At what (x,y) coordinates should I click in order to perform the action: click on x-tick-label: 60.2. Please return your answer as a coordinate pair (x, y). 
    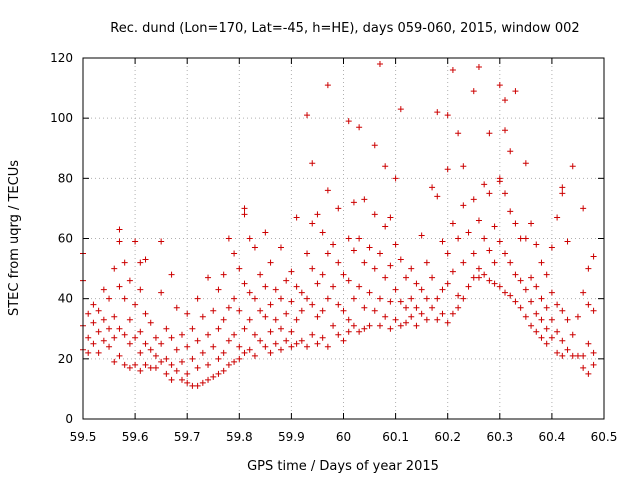
    Looking at the image, I should click on (447, 437).